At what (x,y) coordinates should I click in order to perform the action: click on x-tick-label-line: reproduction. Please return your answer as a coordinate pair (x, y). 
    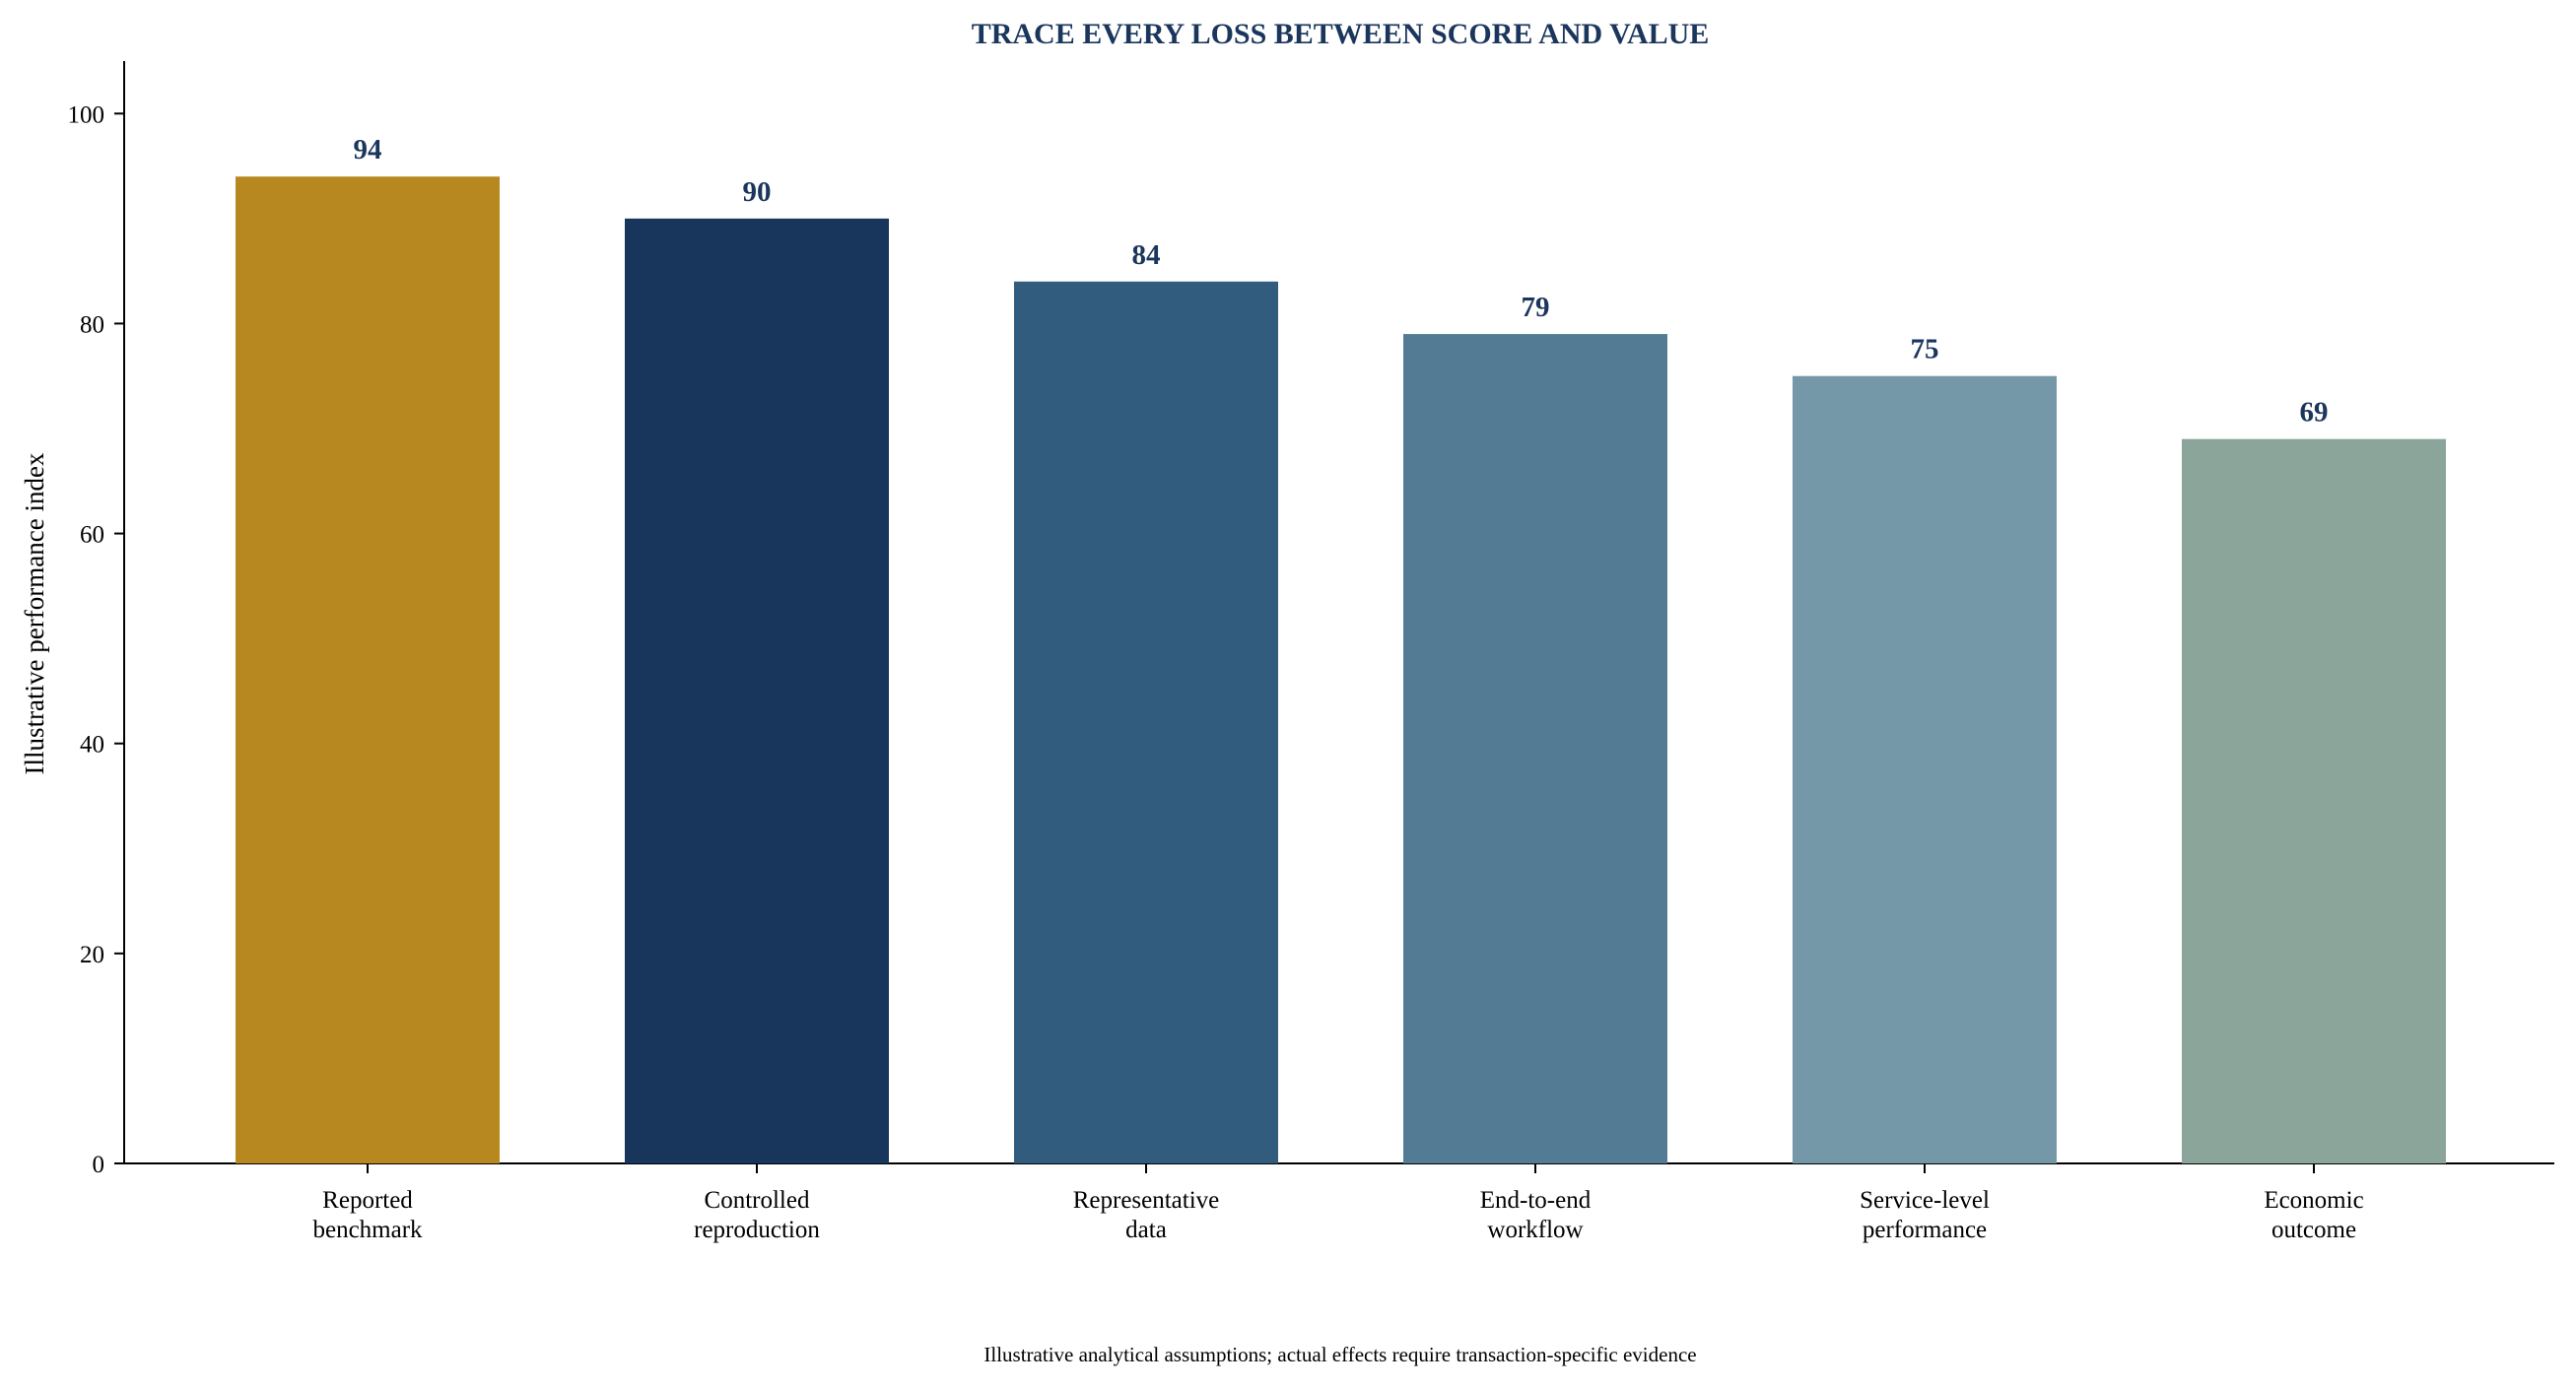
    Looking at the image, I should click on (757, 1230).